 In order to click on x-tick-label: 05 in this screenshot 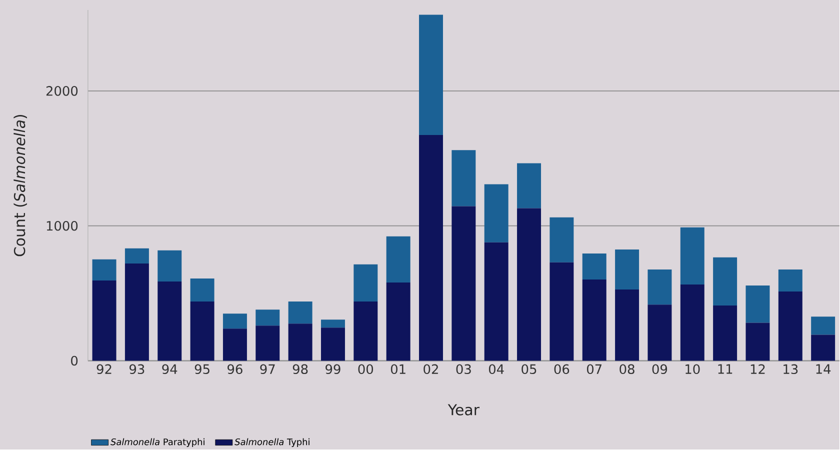, I will do `click(529, 369)`.